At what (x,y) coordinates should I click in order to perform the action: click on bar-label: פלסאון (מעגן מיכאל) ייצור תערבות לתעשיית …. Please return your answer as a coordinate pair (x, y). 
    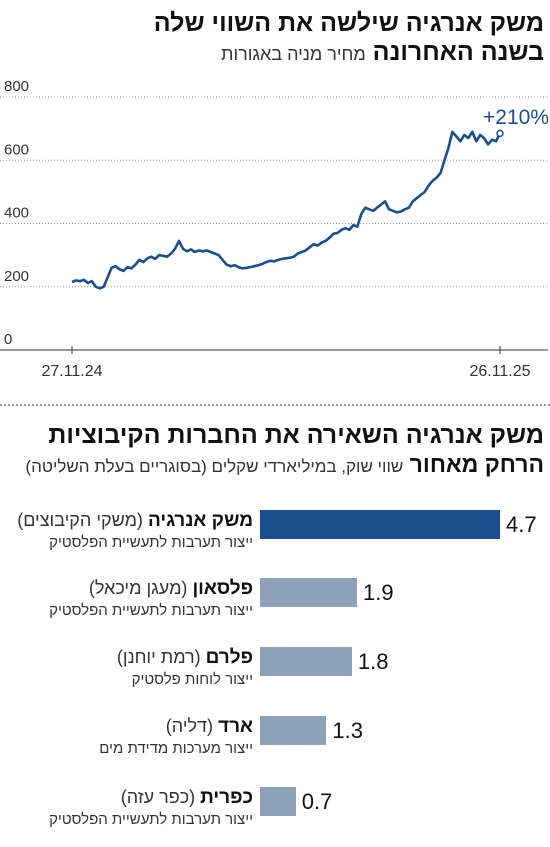
    Looking at the image, I should click on (128, 598).